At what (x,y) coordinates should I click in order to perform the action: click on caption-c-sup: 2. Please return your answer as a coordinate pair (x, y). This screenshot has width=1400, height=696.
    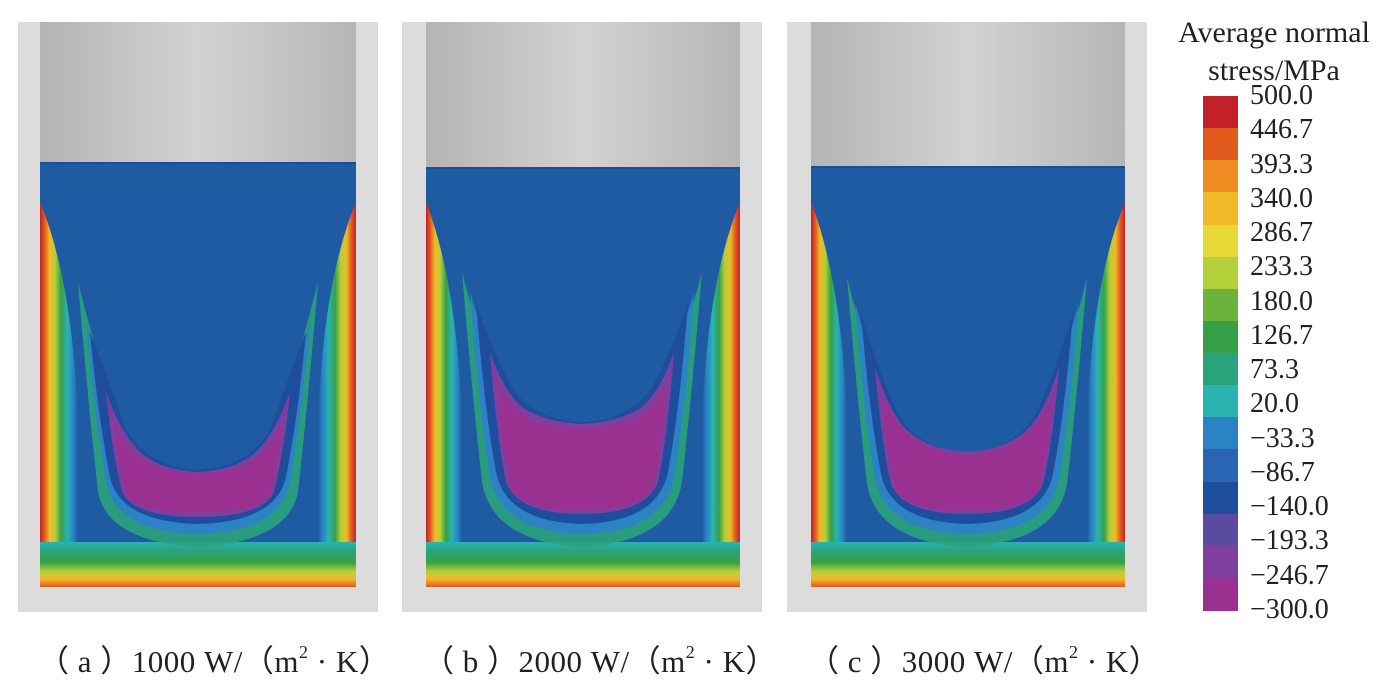
    Looking at the image, I should click on (1074, 652).